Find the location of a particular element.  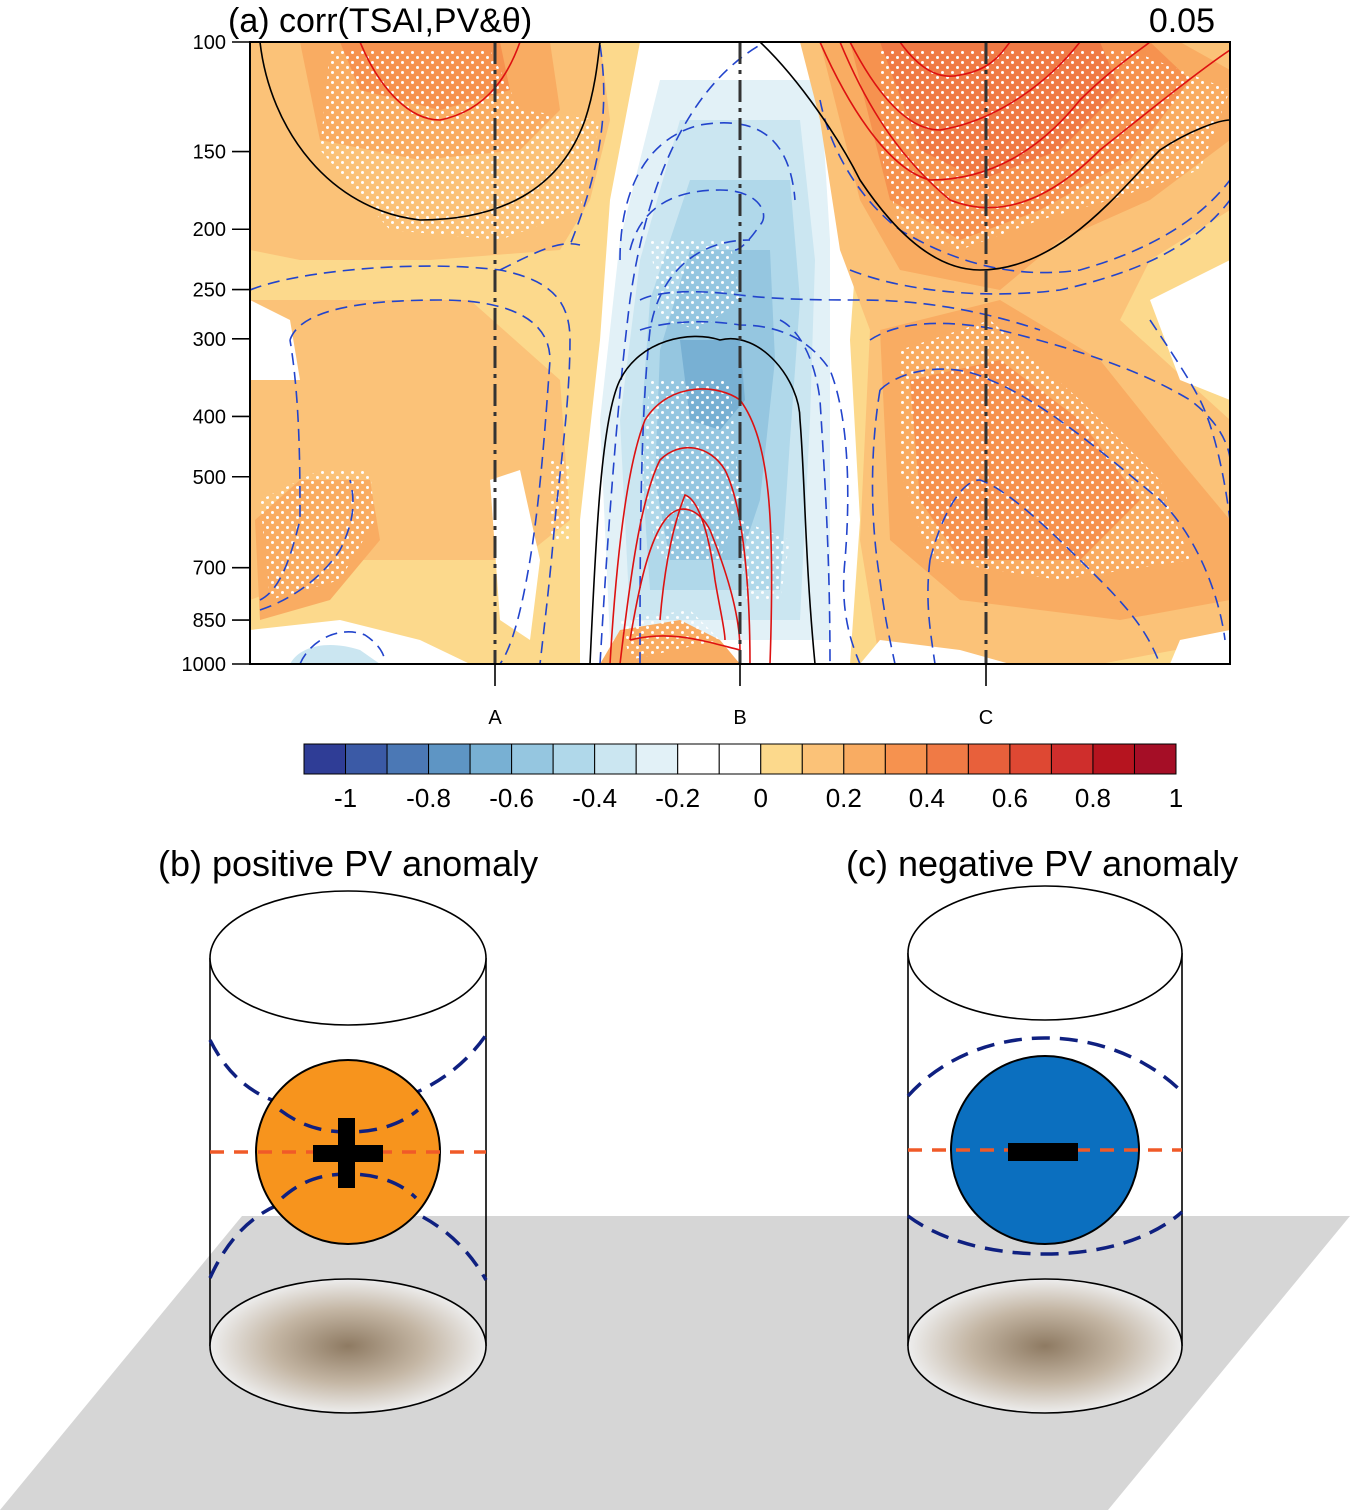

y-tick-label: 500 is located at coordinates (209, 478).